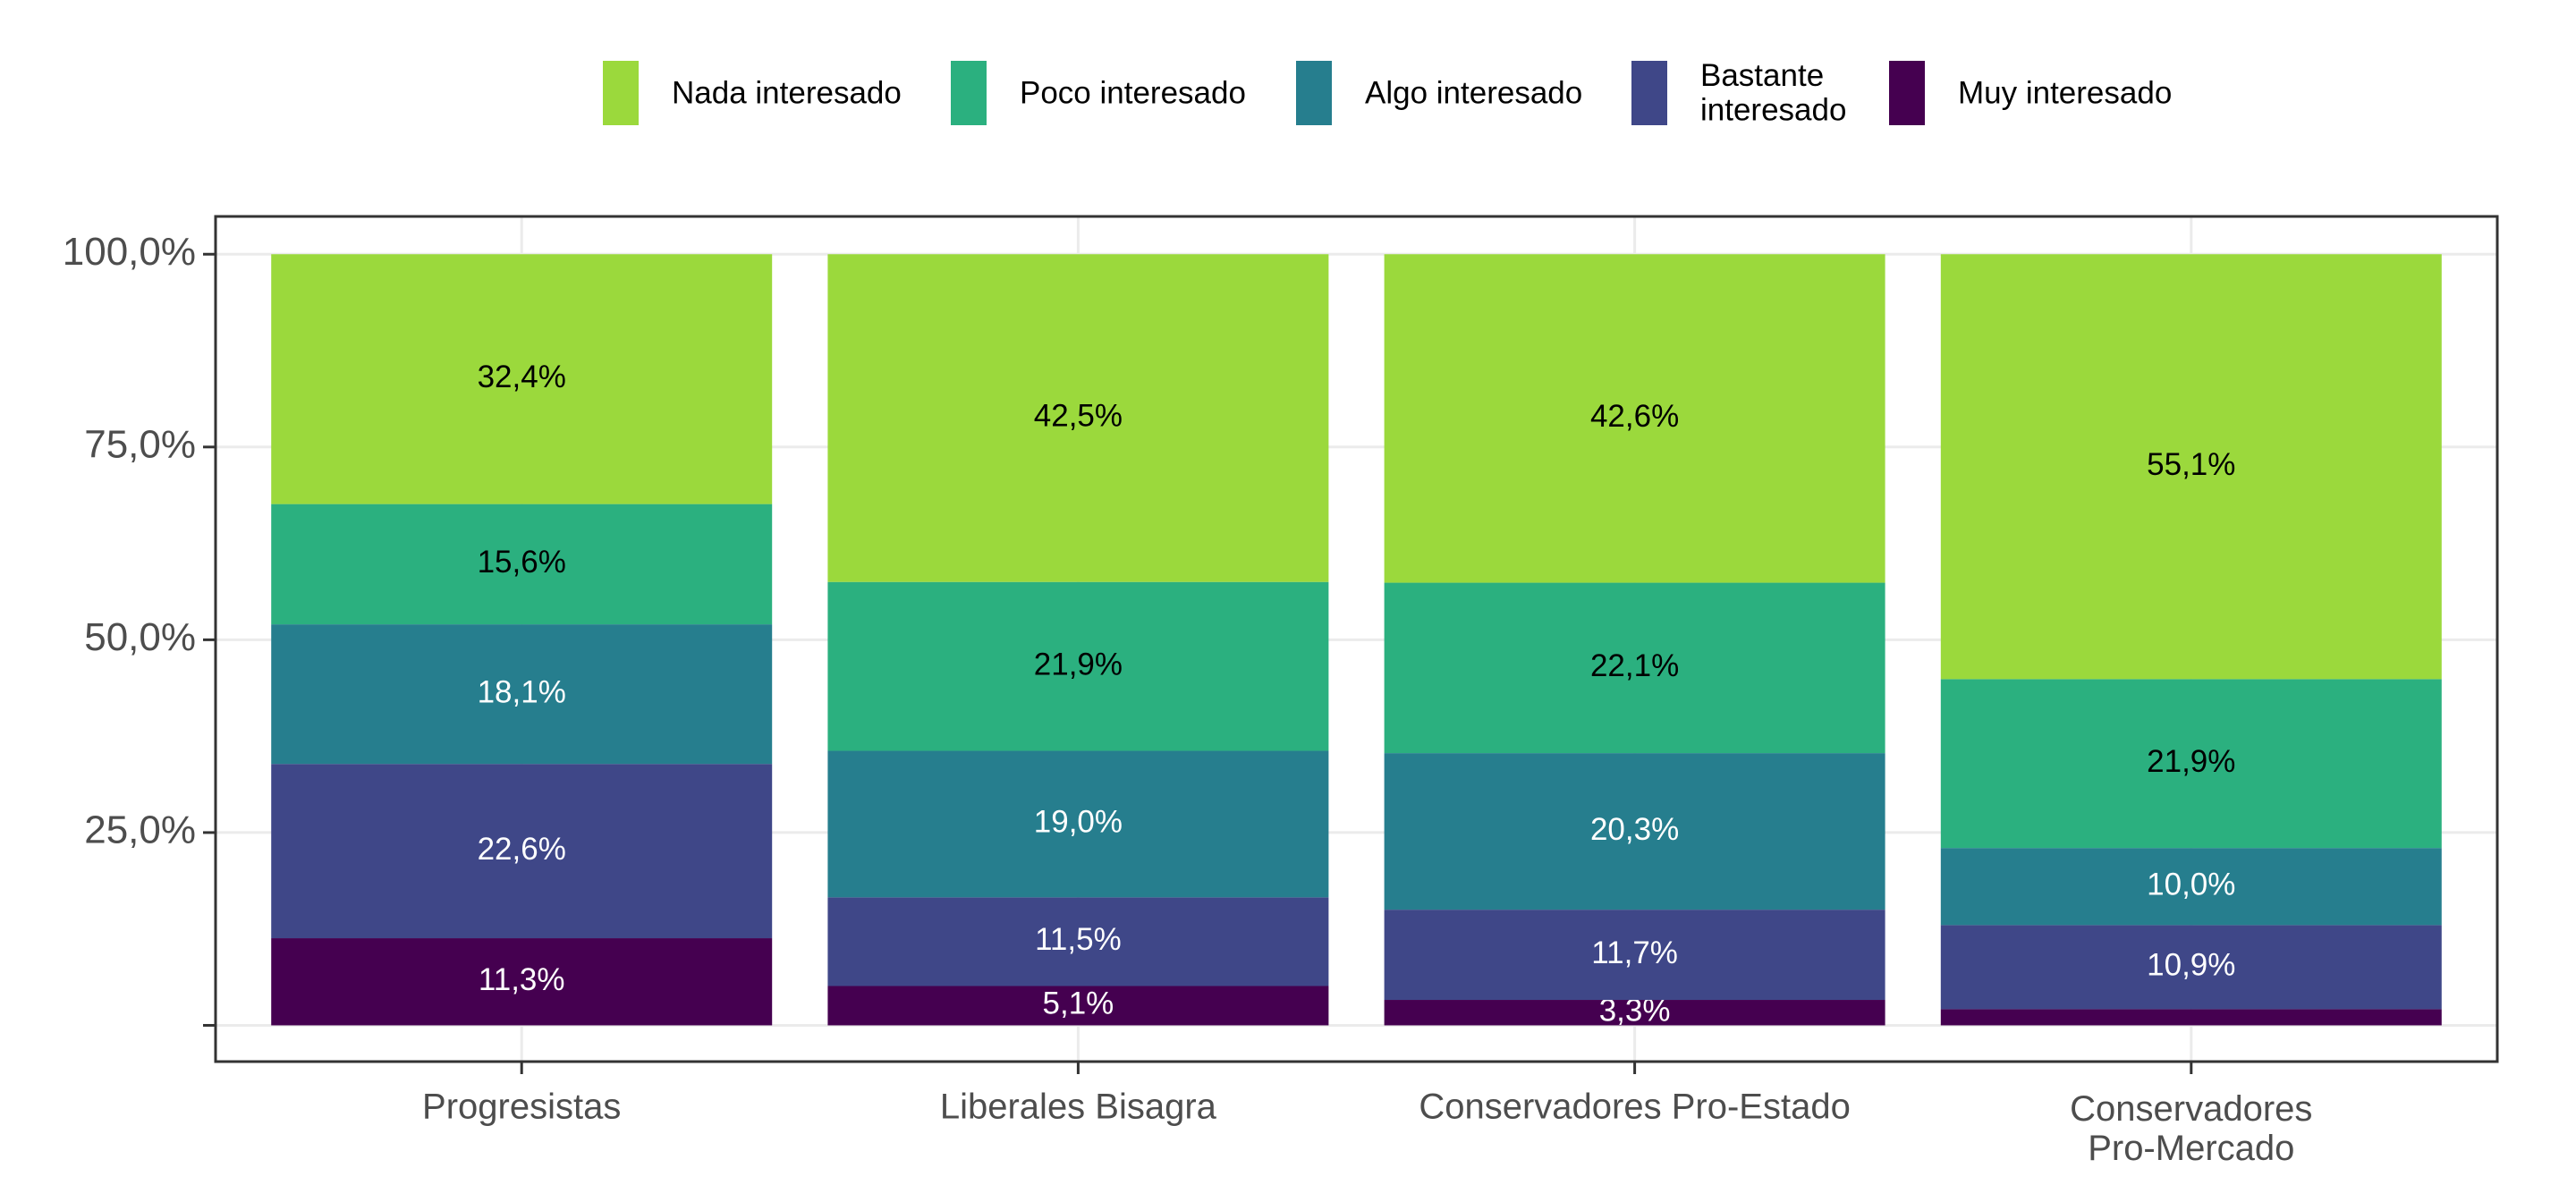  I want to click on y-tick-label: 75,0%, so click(140, 444).